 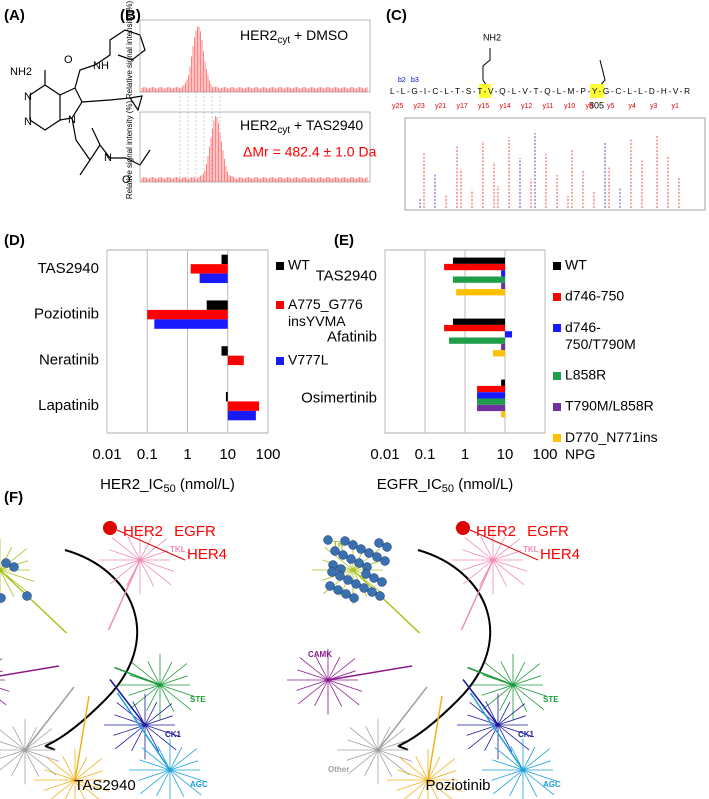 What do you see at coordinates (352, 336) in the screenshot?
I see `y-tick-label: Afatinib` at bounding box center [352, 336].